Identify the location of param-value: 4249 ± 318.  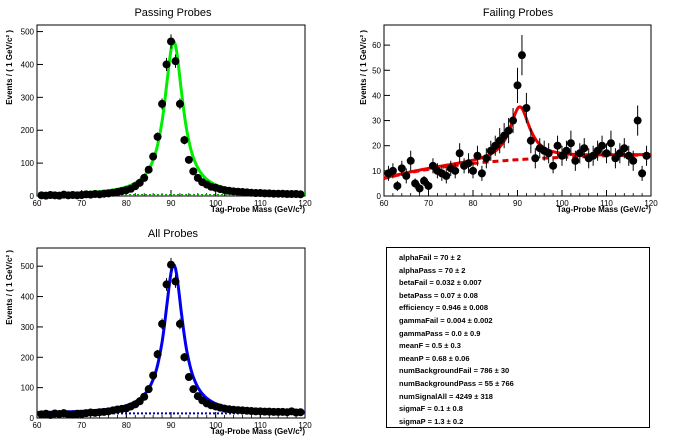
(474, 396).